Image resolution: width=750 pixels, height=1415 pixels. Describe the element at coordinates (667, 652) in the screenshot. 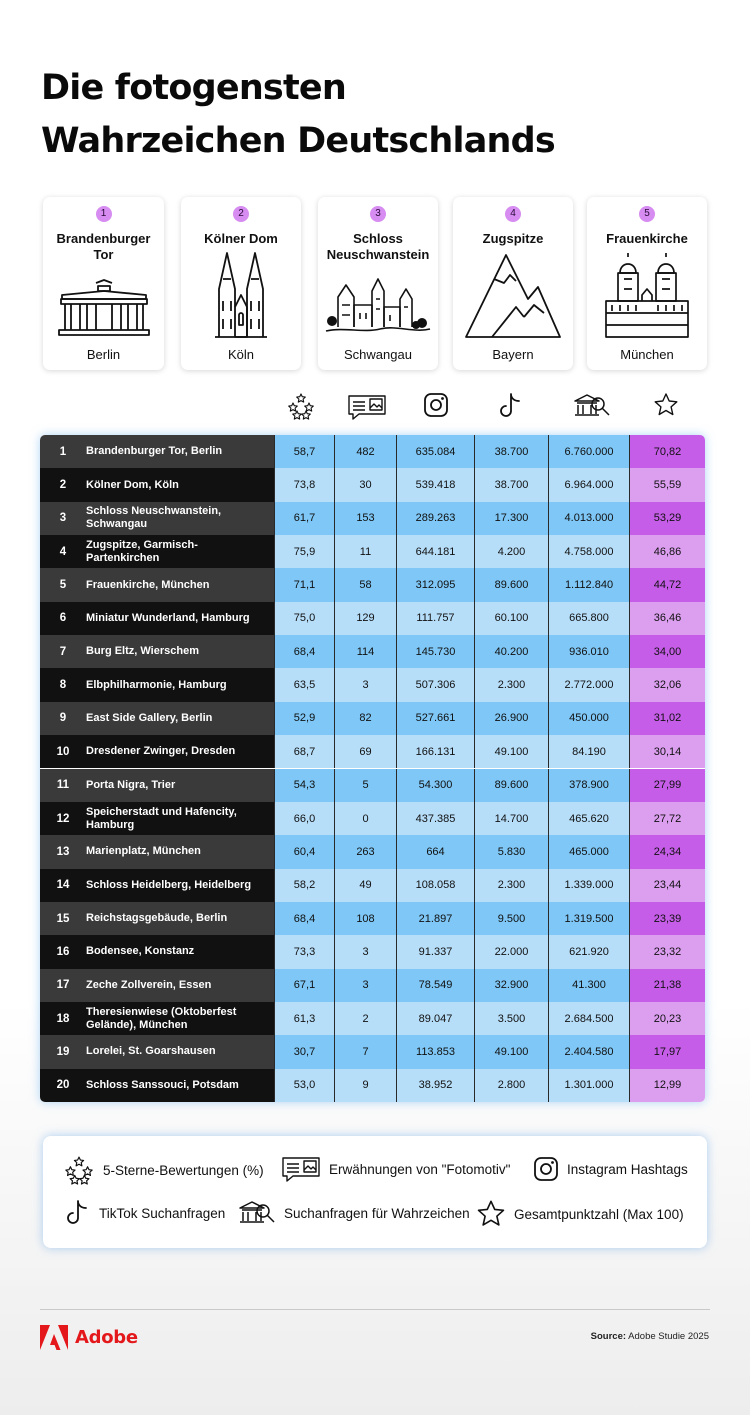

I see `total-score-cell: 34,00` at that location.